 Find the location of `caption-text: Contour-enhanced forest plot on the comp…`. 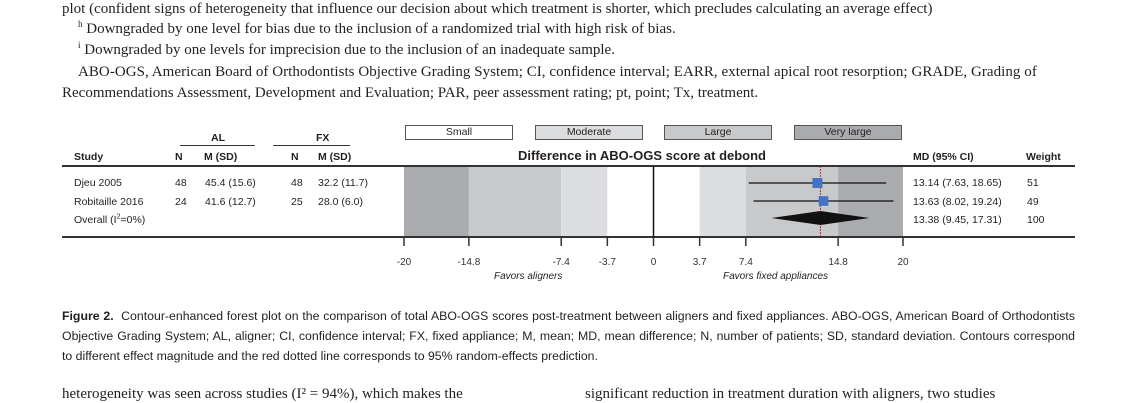

caption-text: Contour-enhanced forest plot on the comp… is located at coordinates (568, 336).